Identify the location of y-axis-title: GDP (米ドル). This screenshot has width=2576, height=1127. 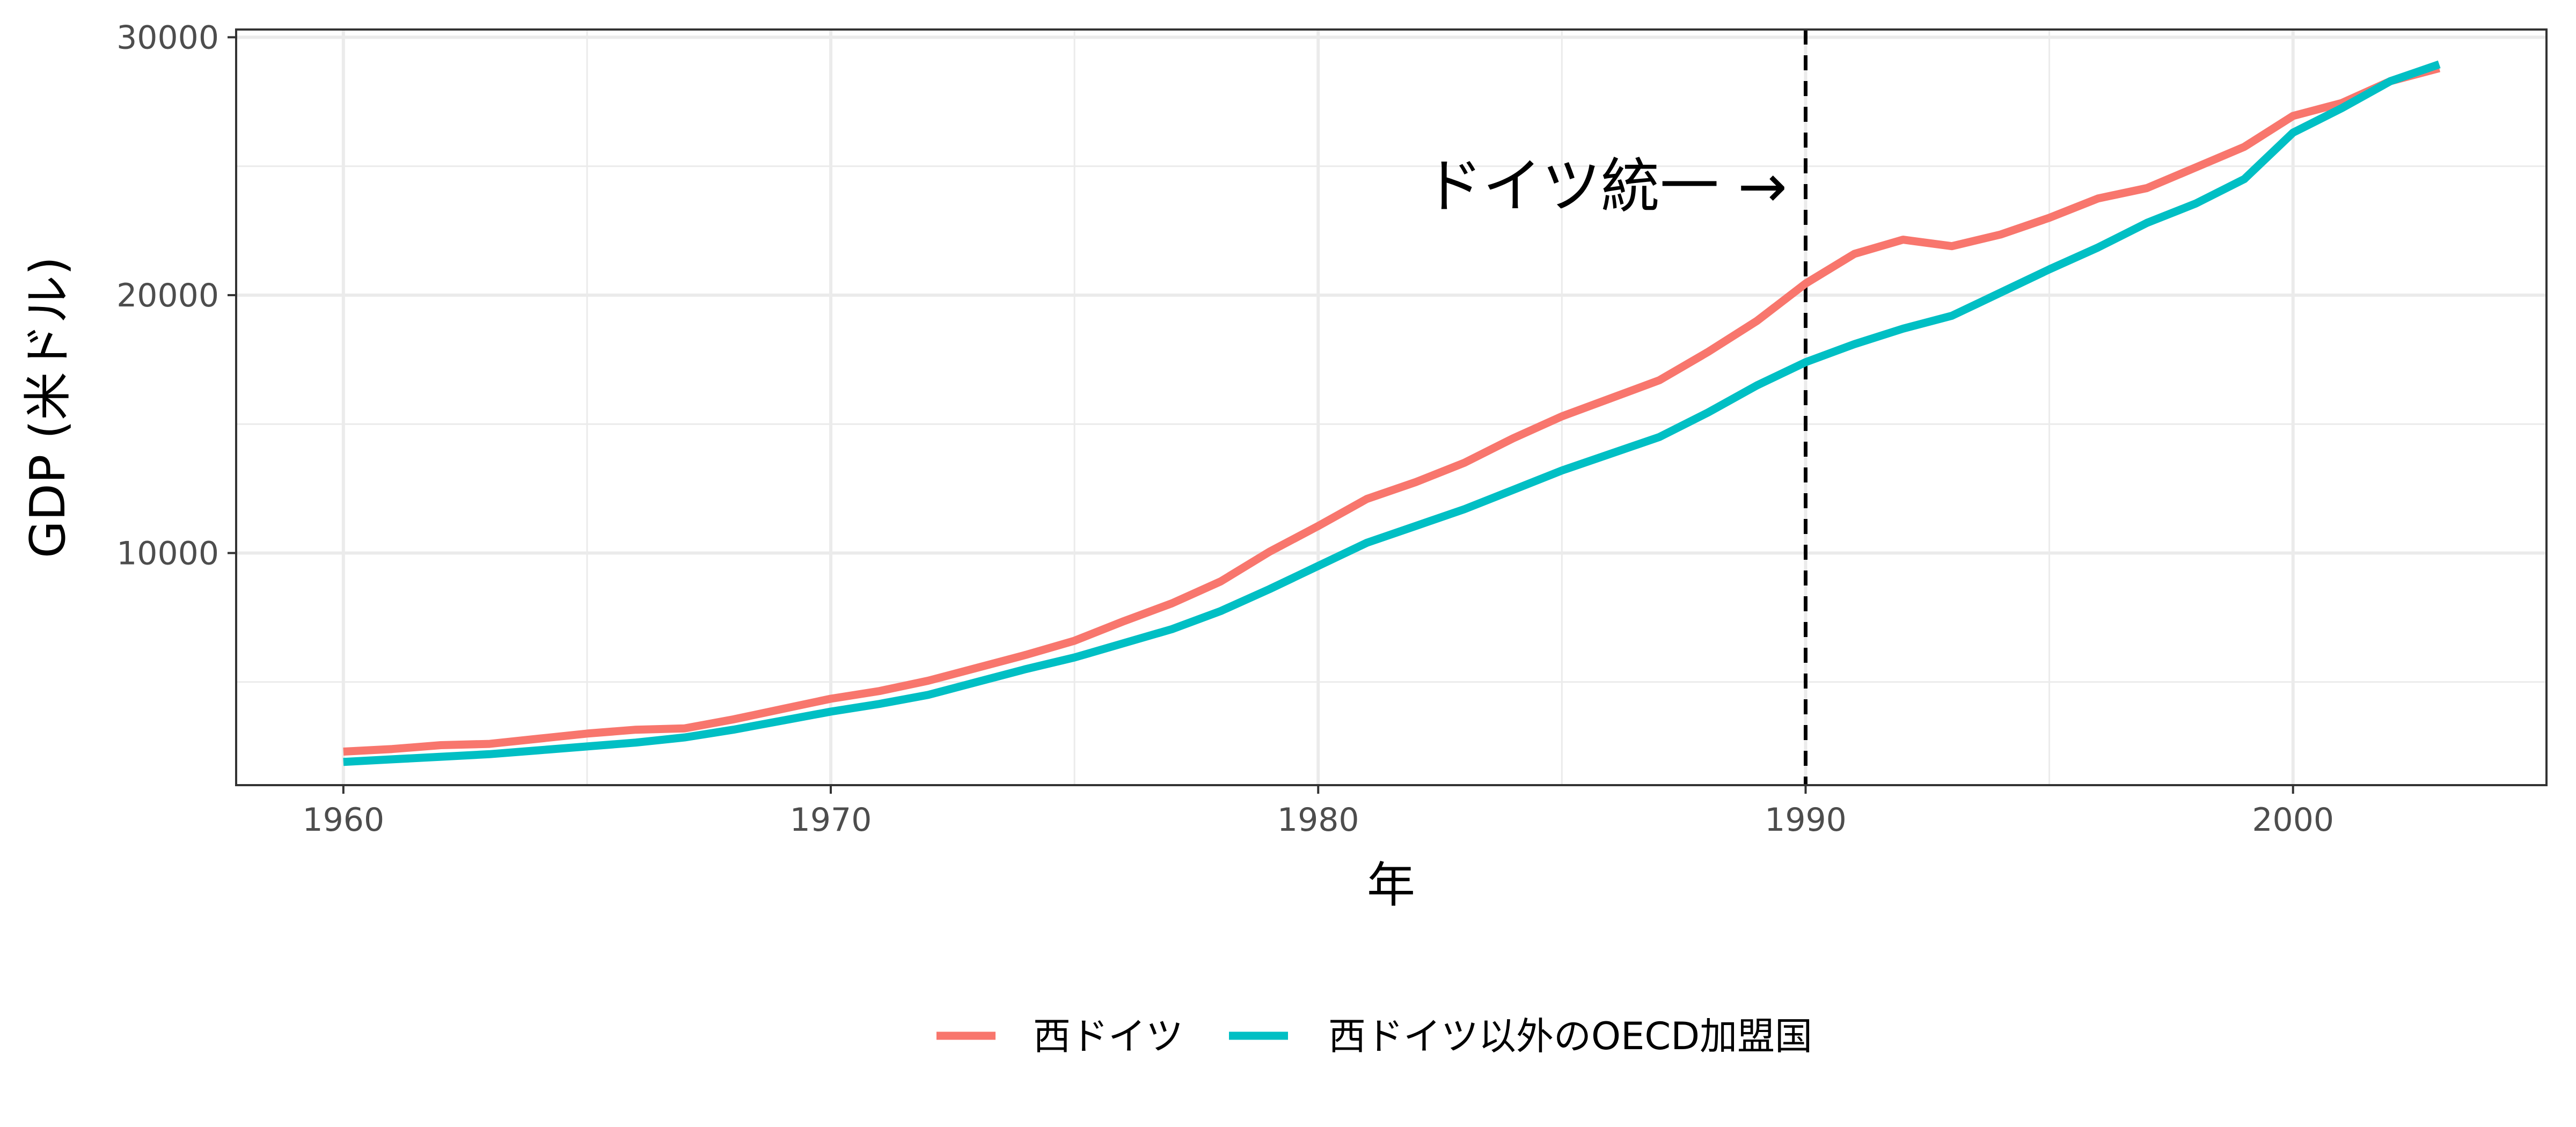
(48, 407).